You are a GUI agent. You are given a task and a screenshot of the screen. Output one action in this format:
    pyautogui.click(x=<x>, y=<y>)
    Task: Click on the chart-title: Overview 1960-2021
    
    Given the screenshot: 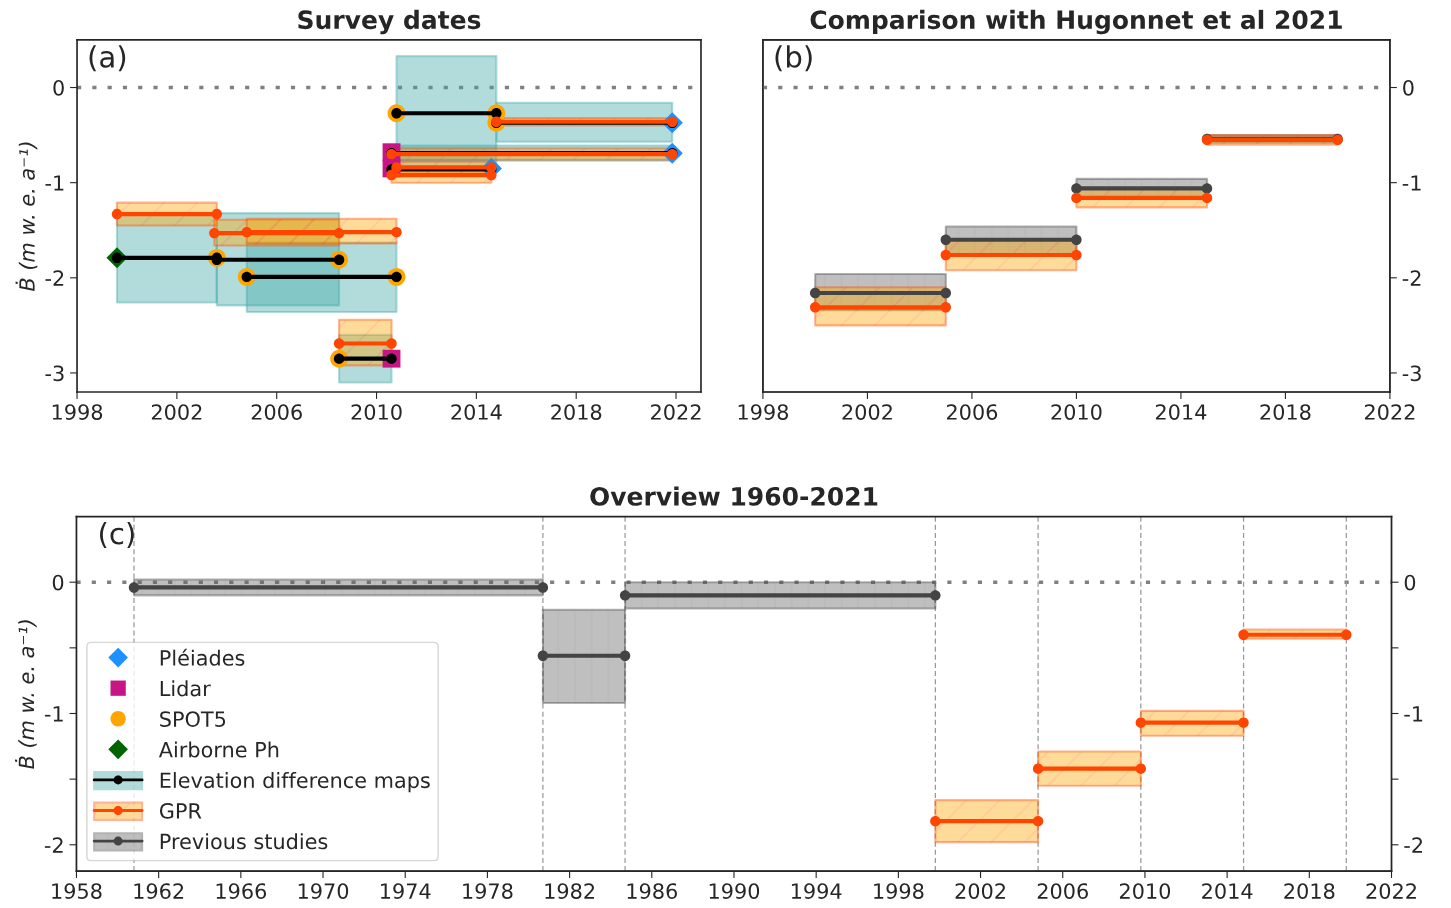 What is the action you would take?
    pyautogui.click(x=734, y=496)
    